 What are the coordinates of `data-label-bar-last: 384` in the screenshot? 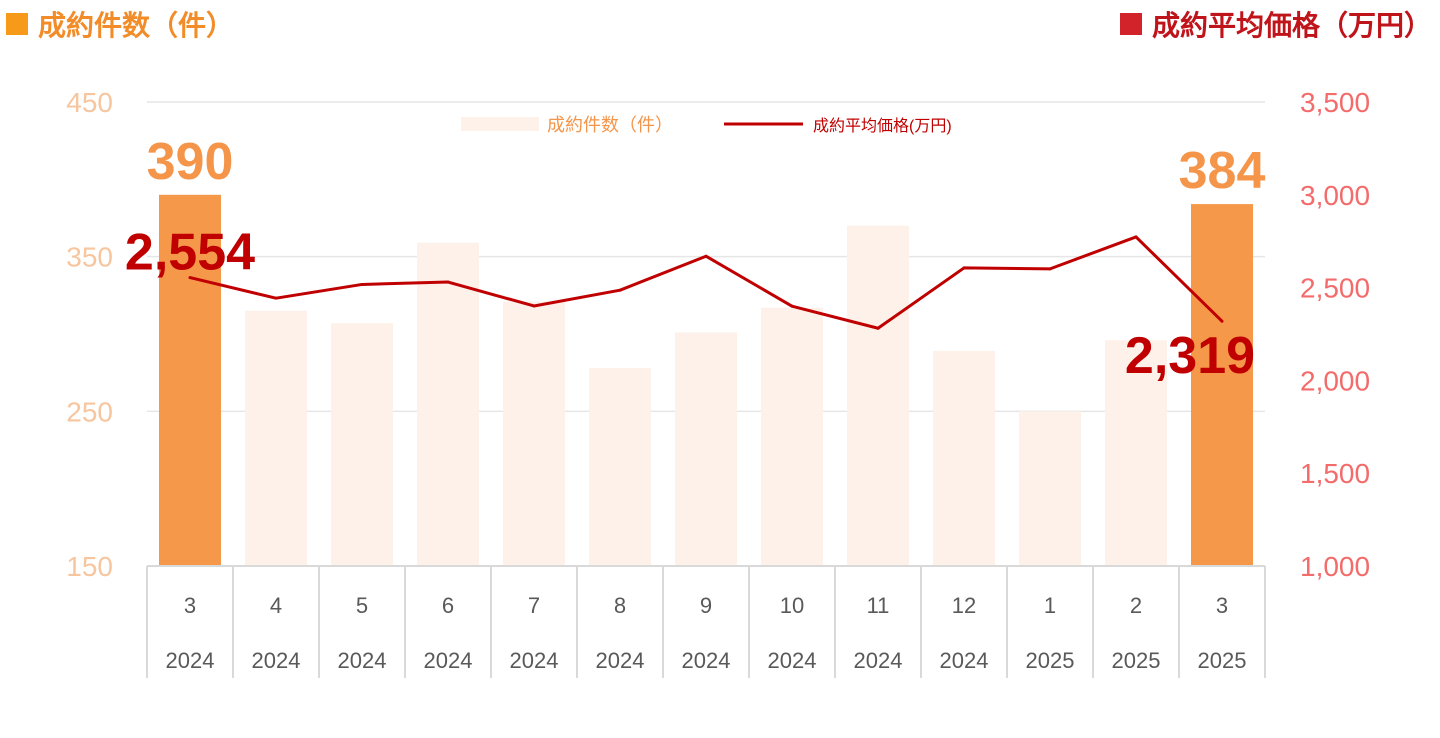 It's located at (1222, 171).